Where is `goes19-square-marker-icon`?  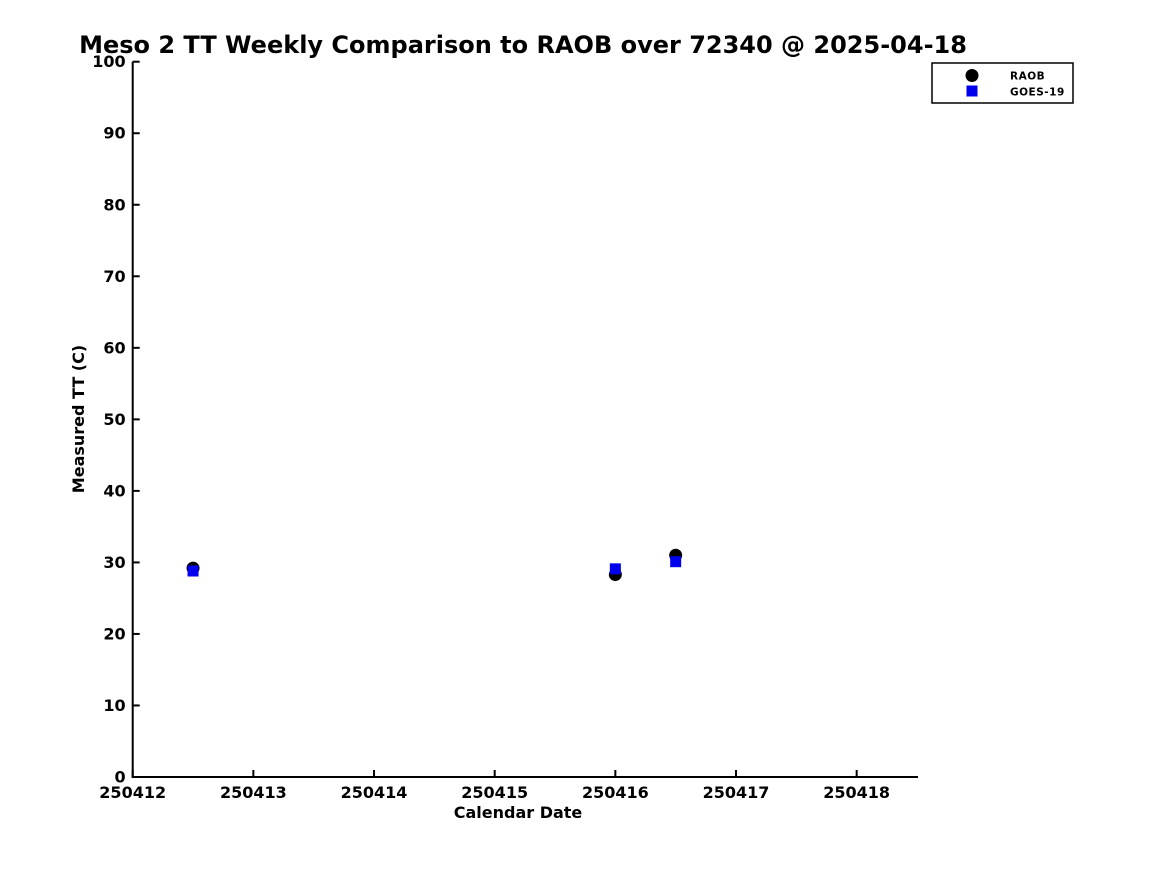
goes19-square-marker-icon is located at coordinates (972, 91).